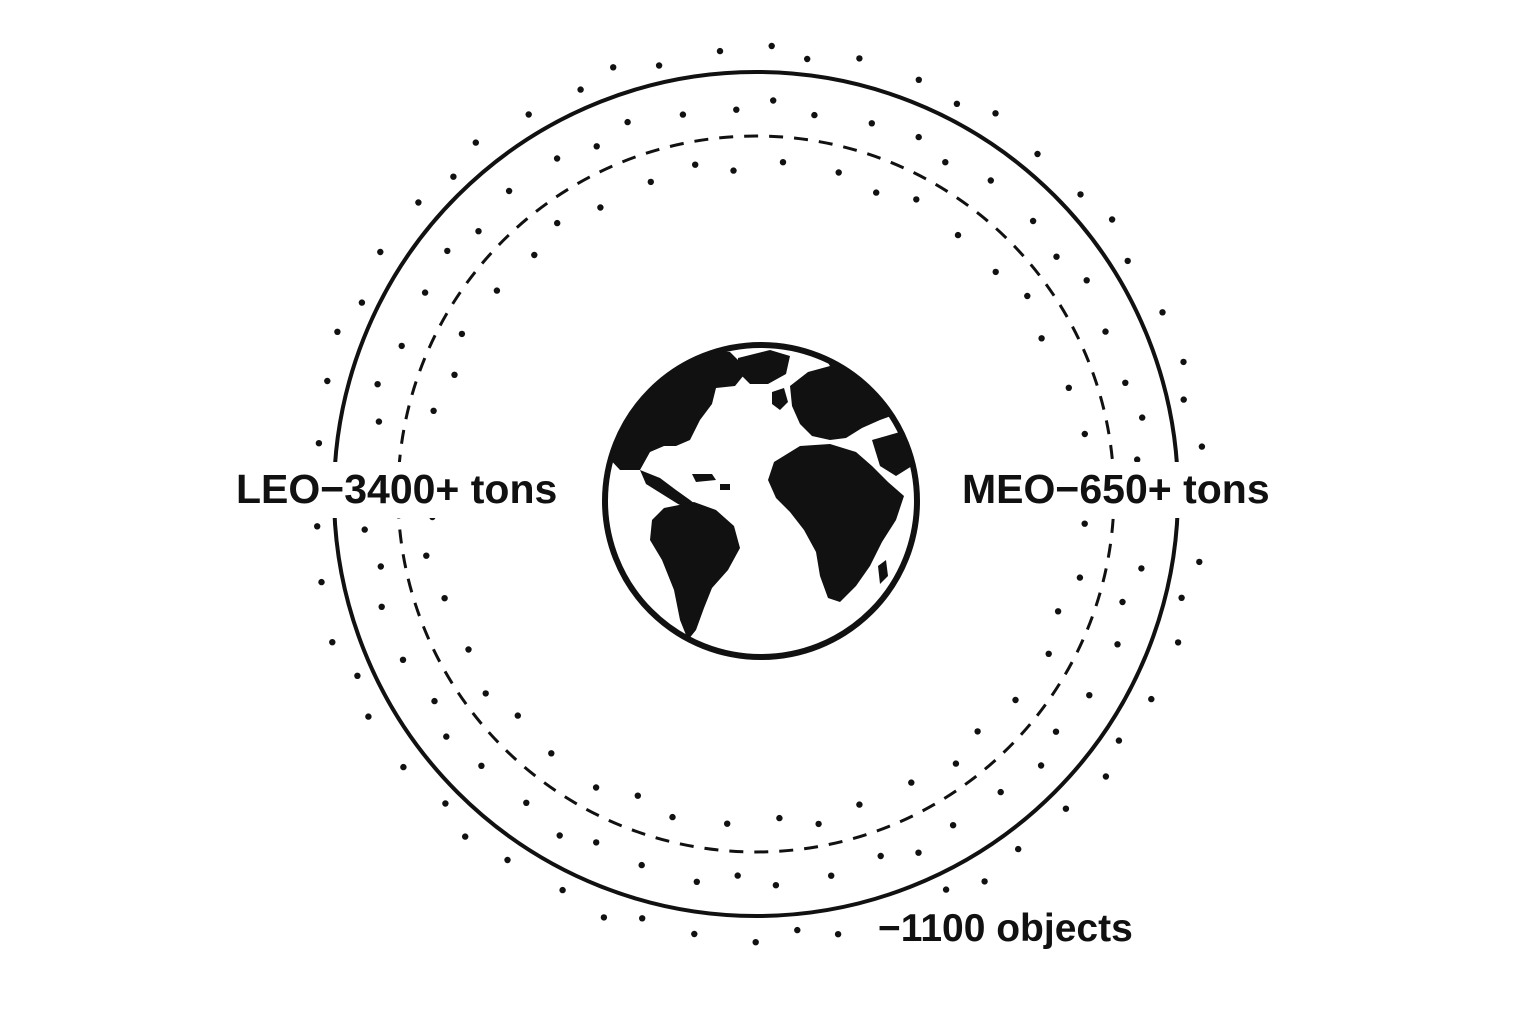 The height and width of the screenshot is (1024, 1536). What do you see at coordinates (1116, 489) in the screenshot?
I see `meo-label: MEO−650+ tons` at bounding box center [1116, 489].